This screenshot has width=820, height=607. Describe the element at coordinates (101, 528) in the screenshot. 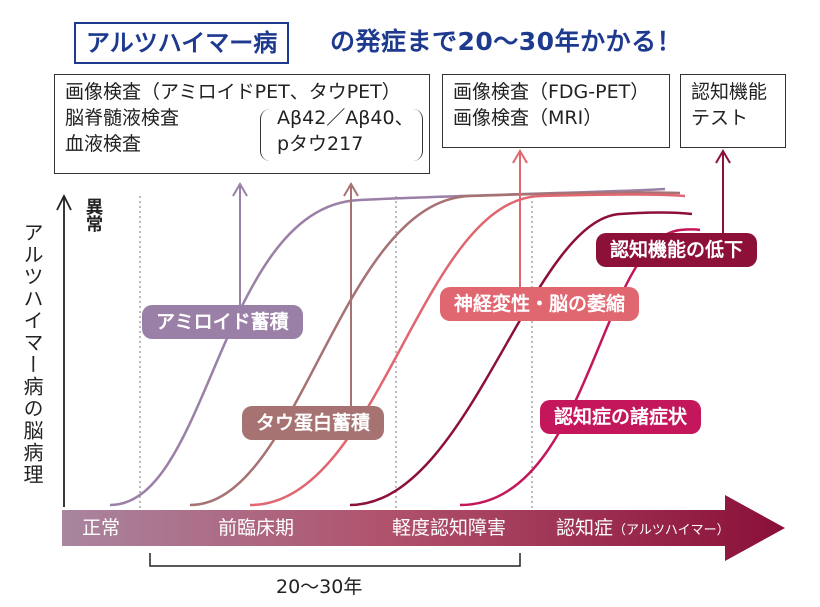

I see `stage-normal: 正常` at that location.